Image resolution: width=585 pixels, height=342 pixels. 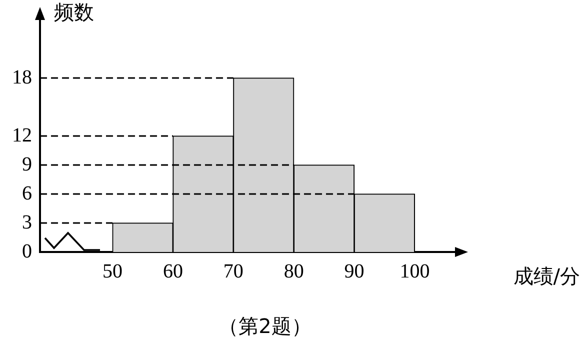 What do you see at coordinates (294, 271) in the screenshot?
I see `x-tick-label: 80` at bounding box center [294, 271].